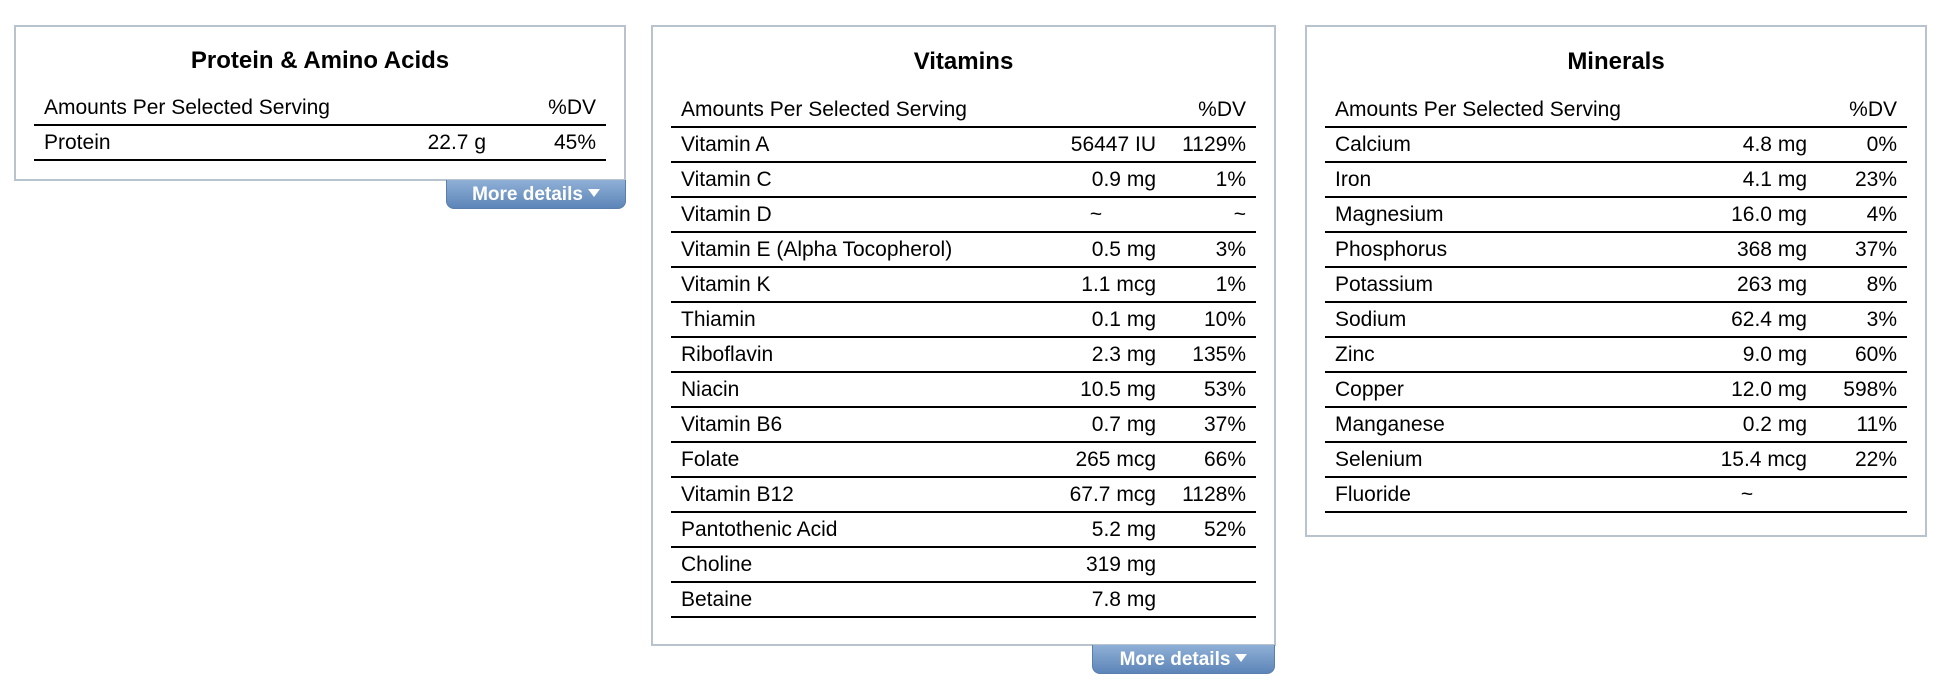 This screenshot has height=700, width=1942. I want to click on nutrient-amount: 0.5 mg, so click(1096, 250).